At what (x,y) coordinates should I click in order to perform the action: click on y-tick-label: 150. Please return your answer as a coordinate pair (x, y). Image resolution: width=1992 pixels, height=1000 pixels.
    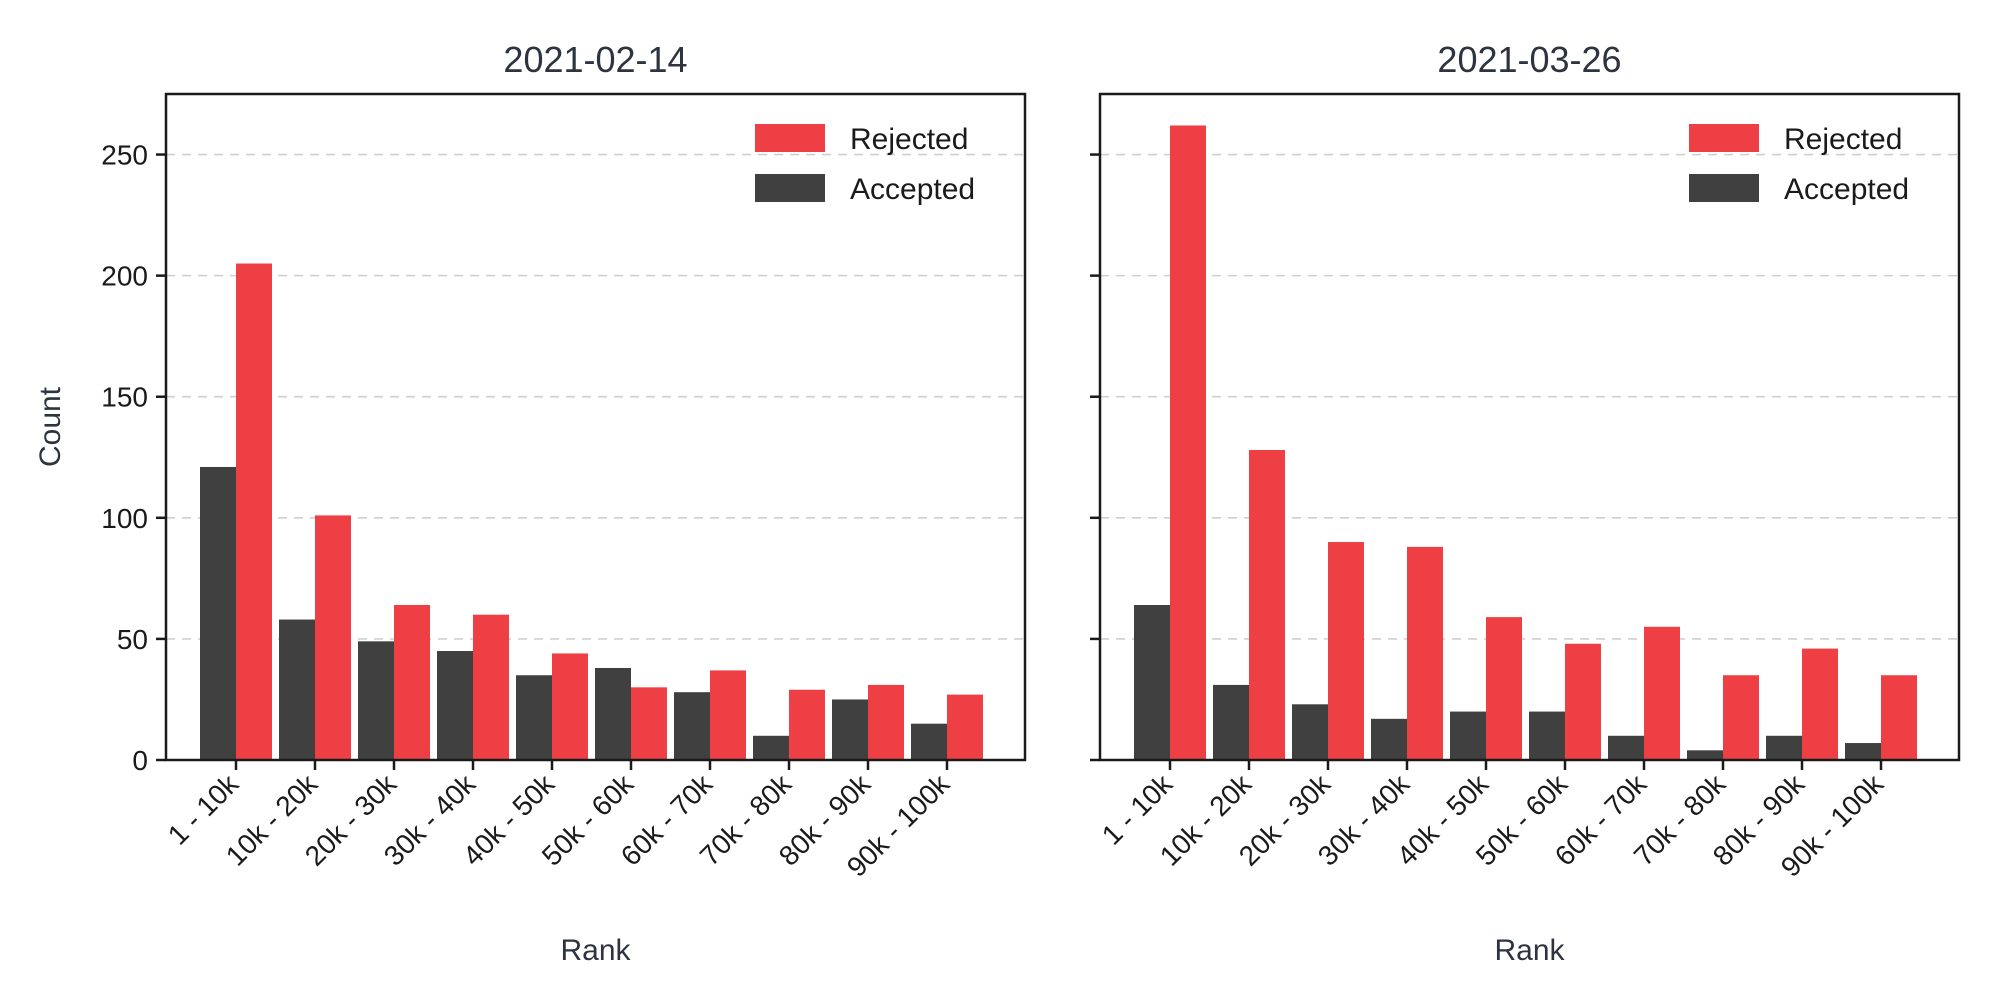
    Looking at the image, I should click on (124, 397).